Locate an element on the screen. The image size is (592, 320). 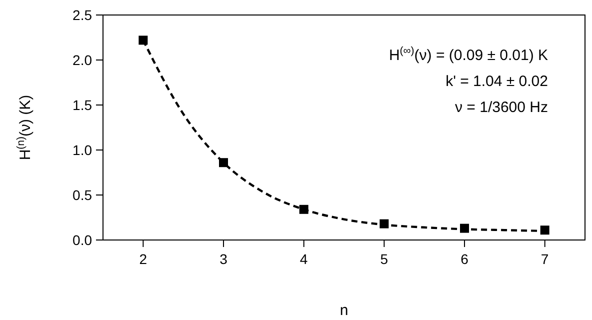
x-tick-label: 7 is located at coordinates (544, 259).